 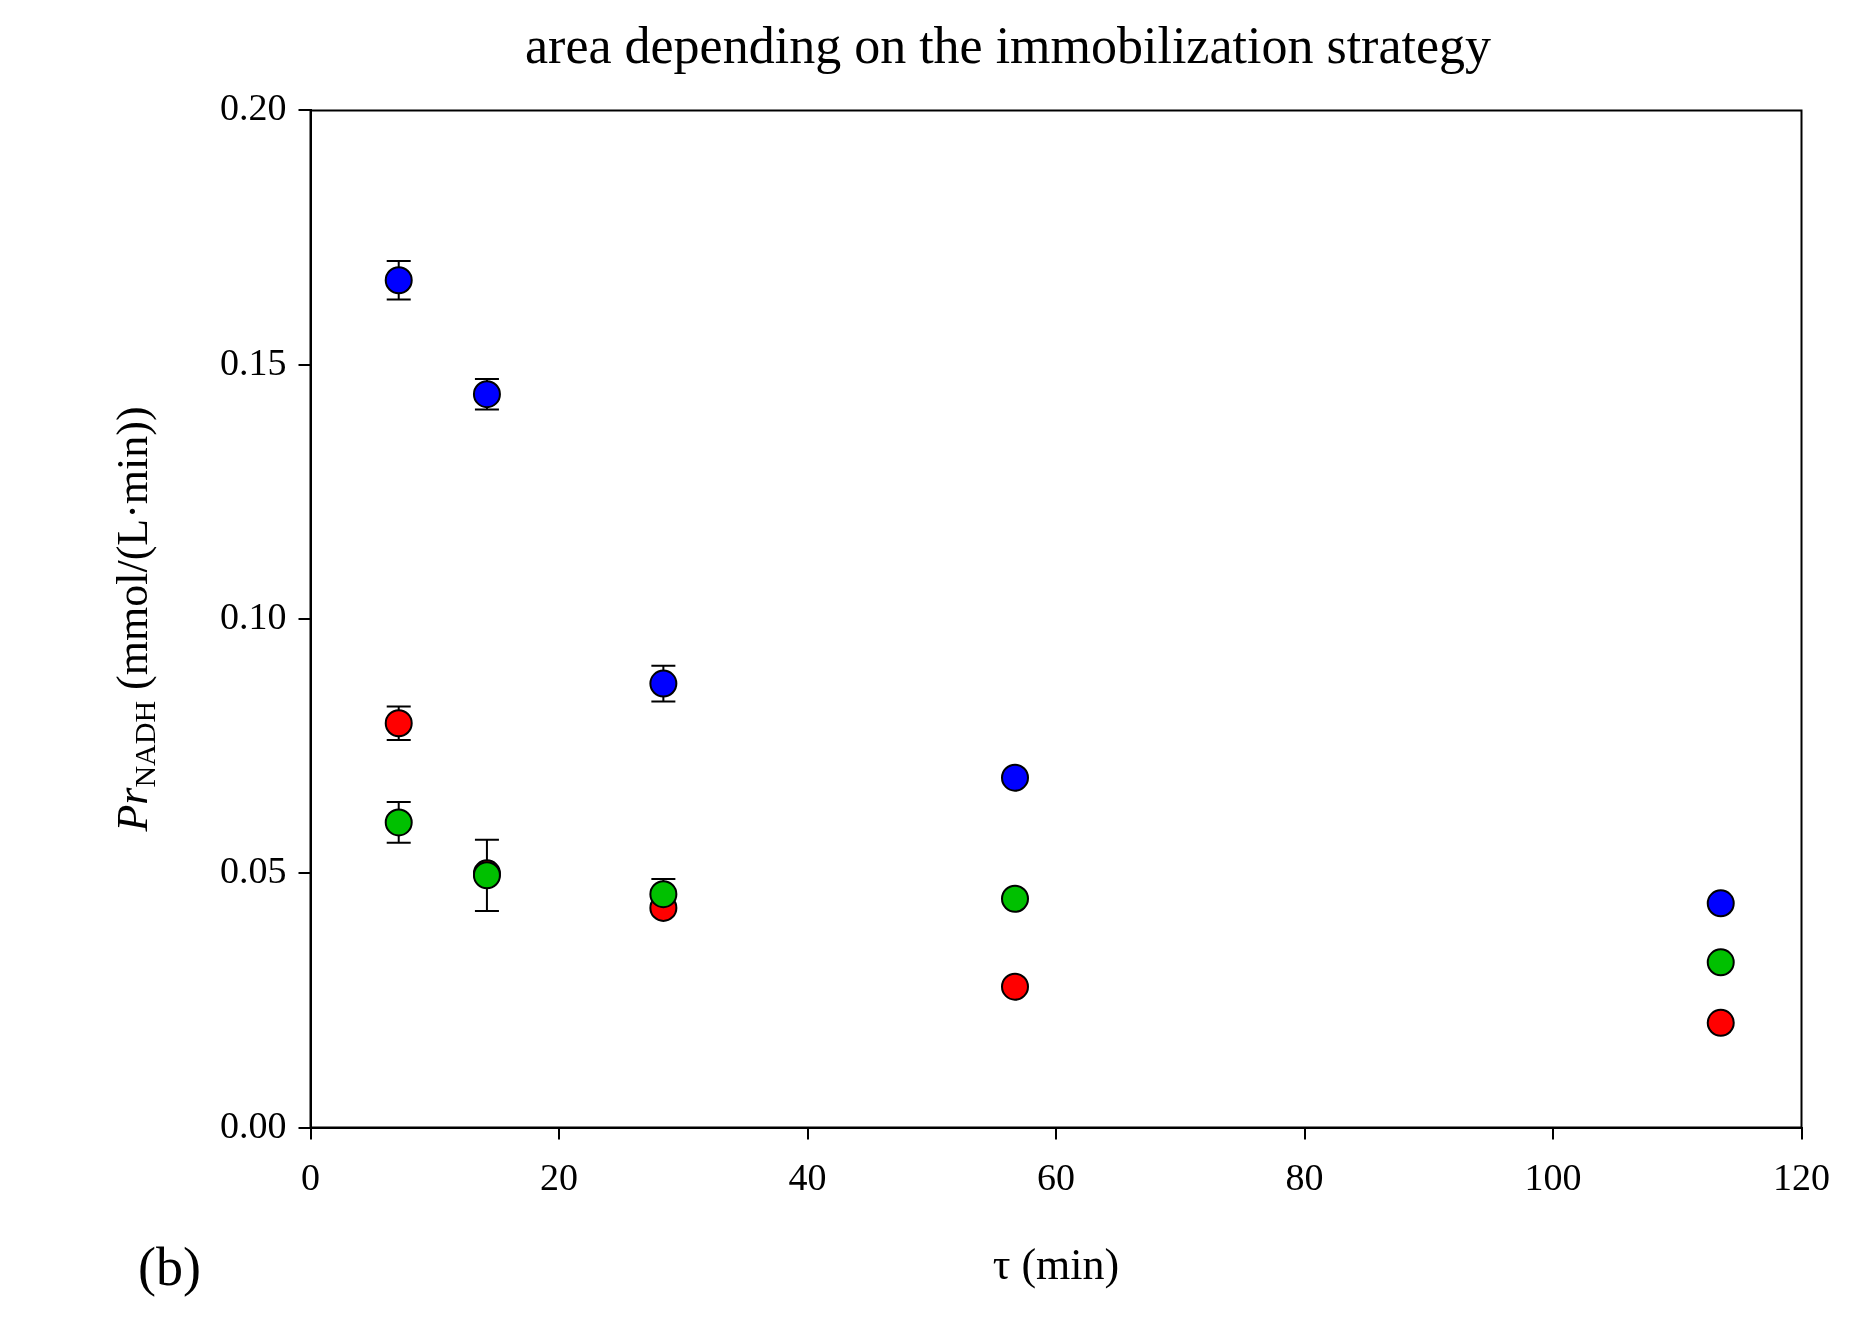 What do you see at coordinates (253, 107) in the screenshot?
I see `y-tick-label: 0.20` at bounding box center [253, 107].